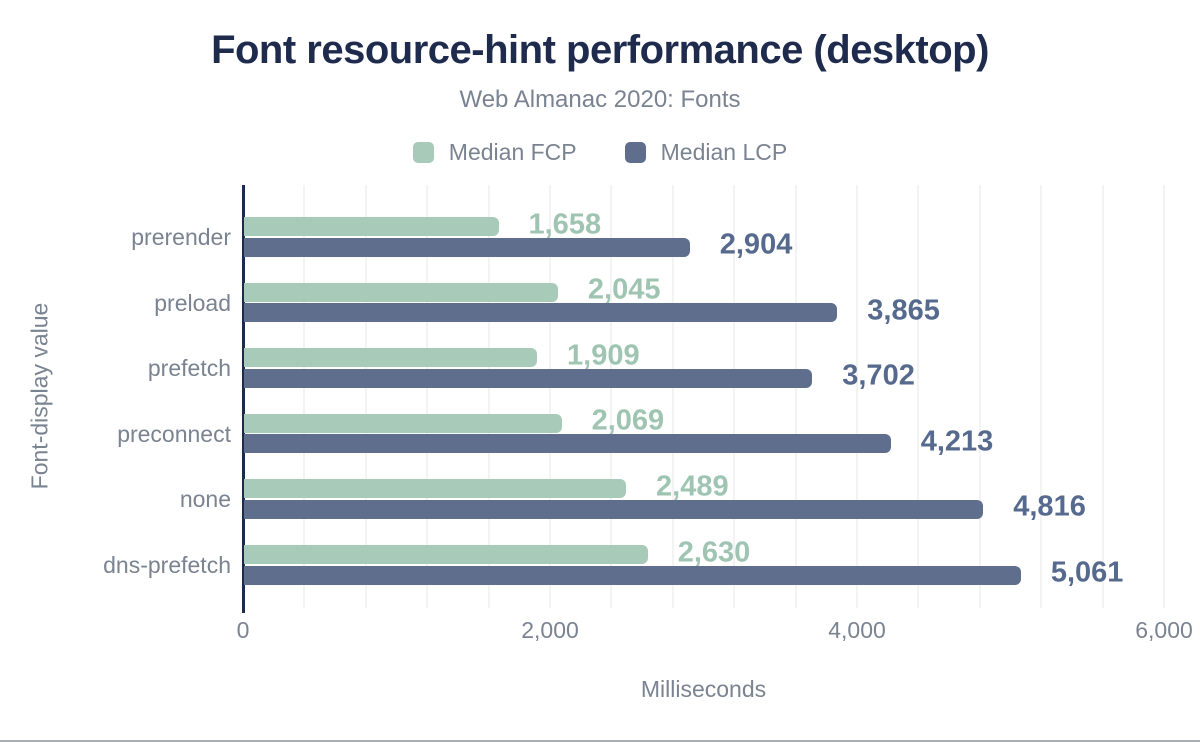  Describe the element at coordinates (756, 244) in the screenshot. I see `value-label-median-lcp-prerender: 2,904` at that location.